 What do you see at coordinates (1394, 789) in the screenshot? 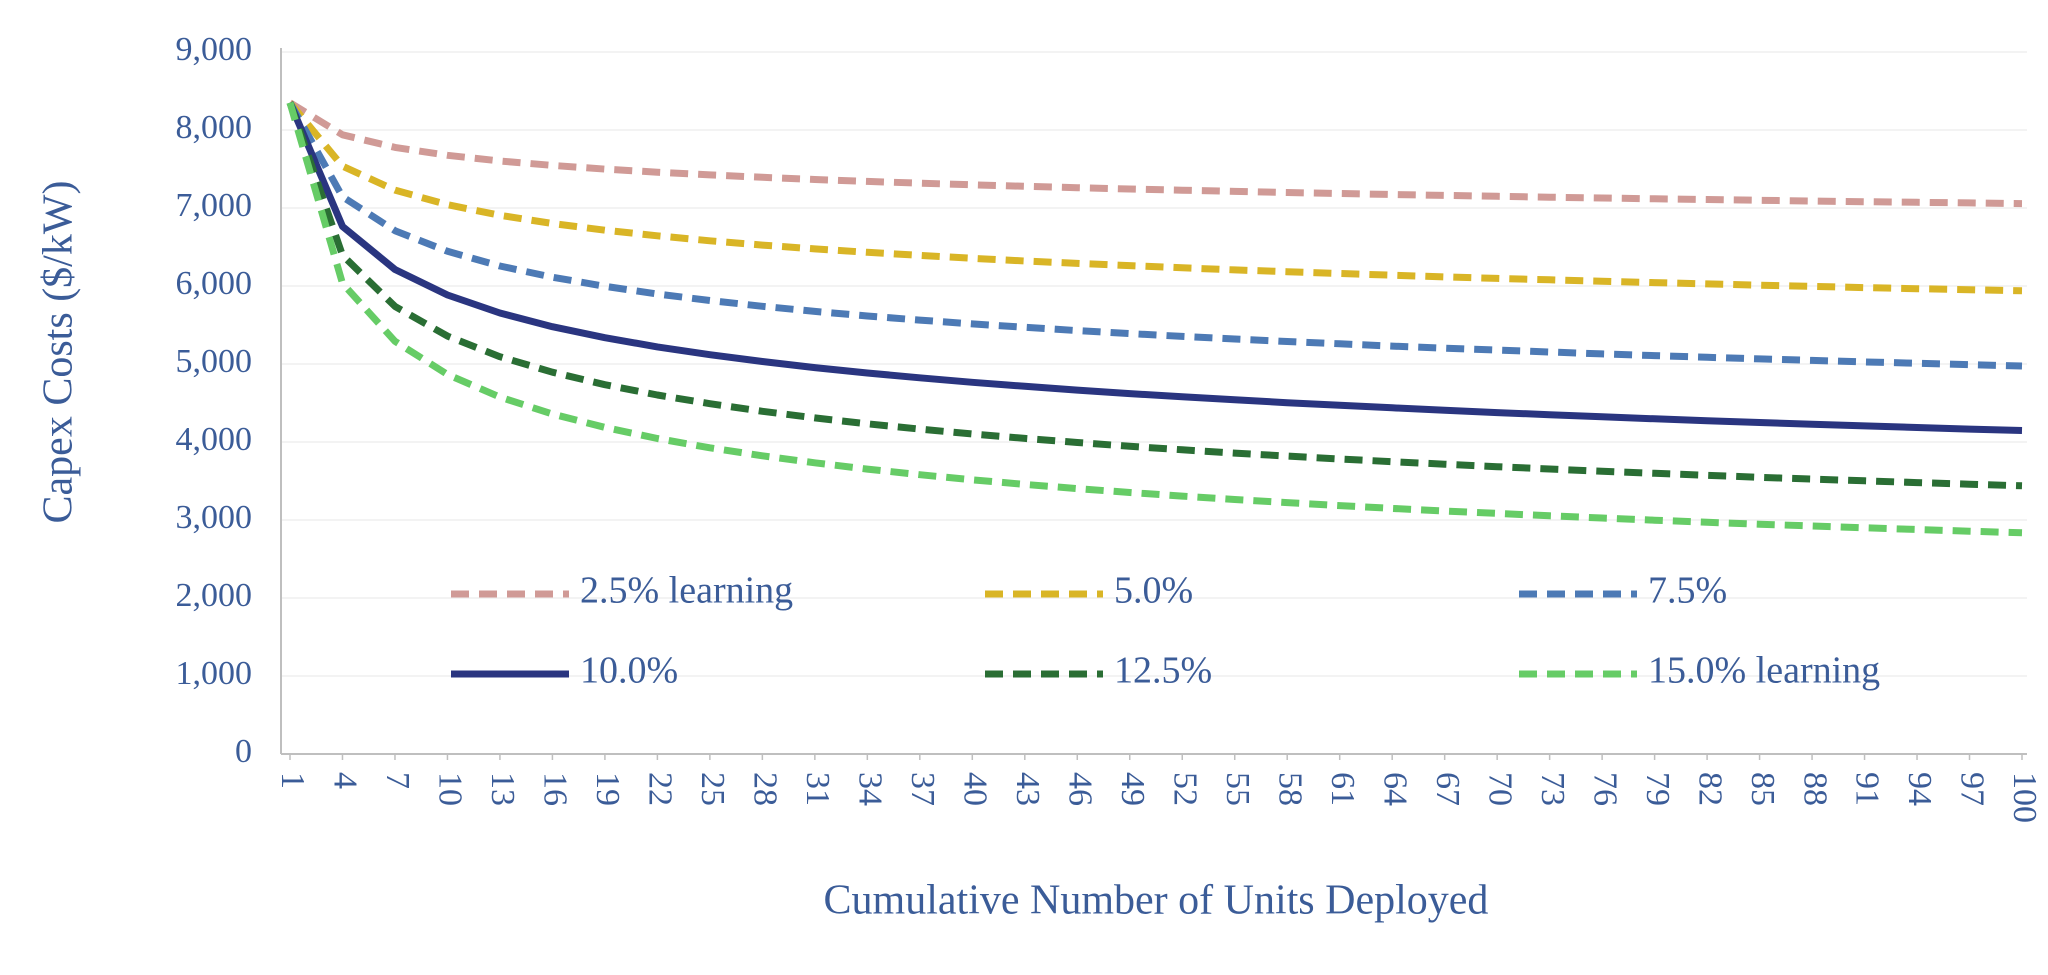
I see `x-tick-label: 64` at bounding box center [1394, 789].